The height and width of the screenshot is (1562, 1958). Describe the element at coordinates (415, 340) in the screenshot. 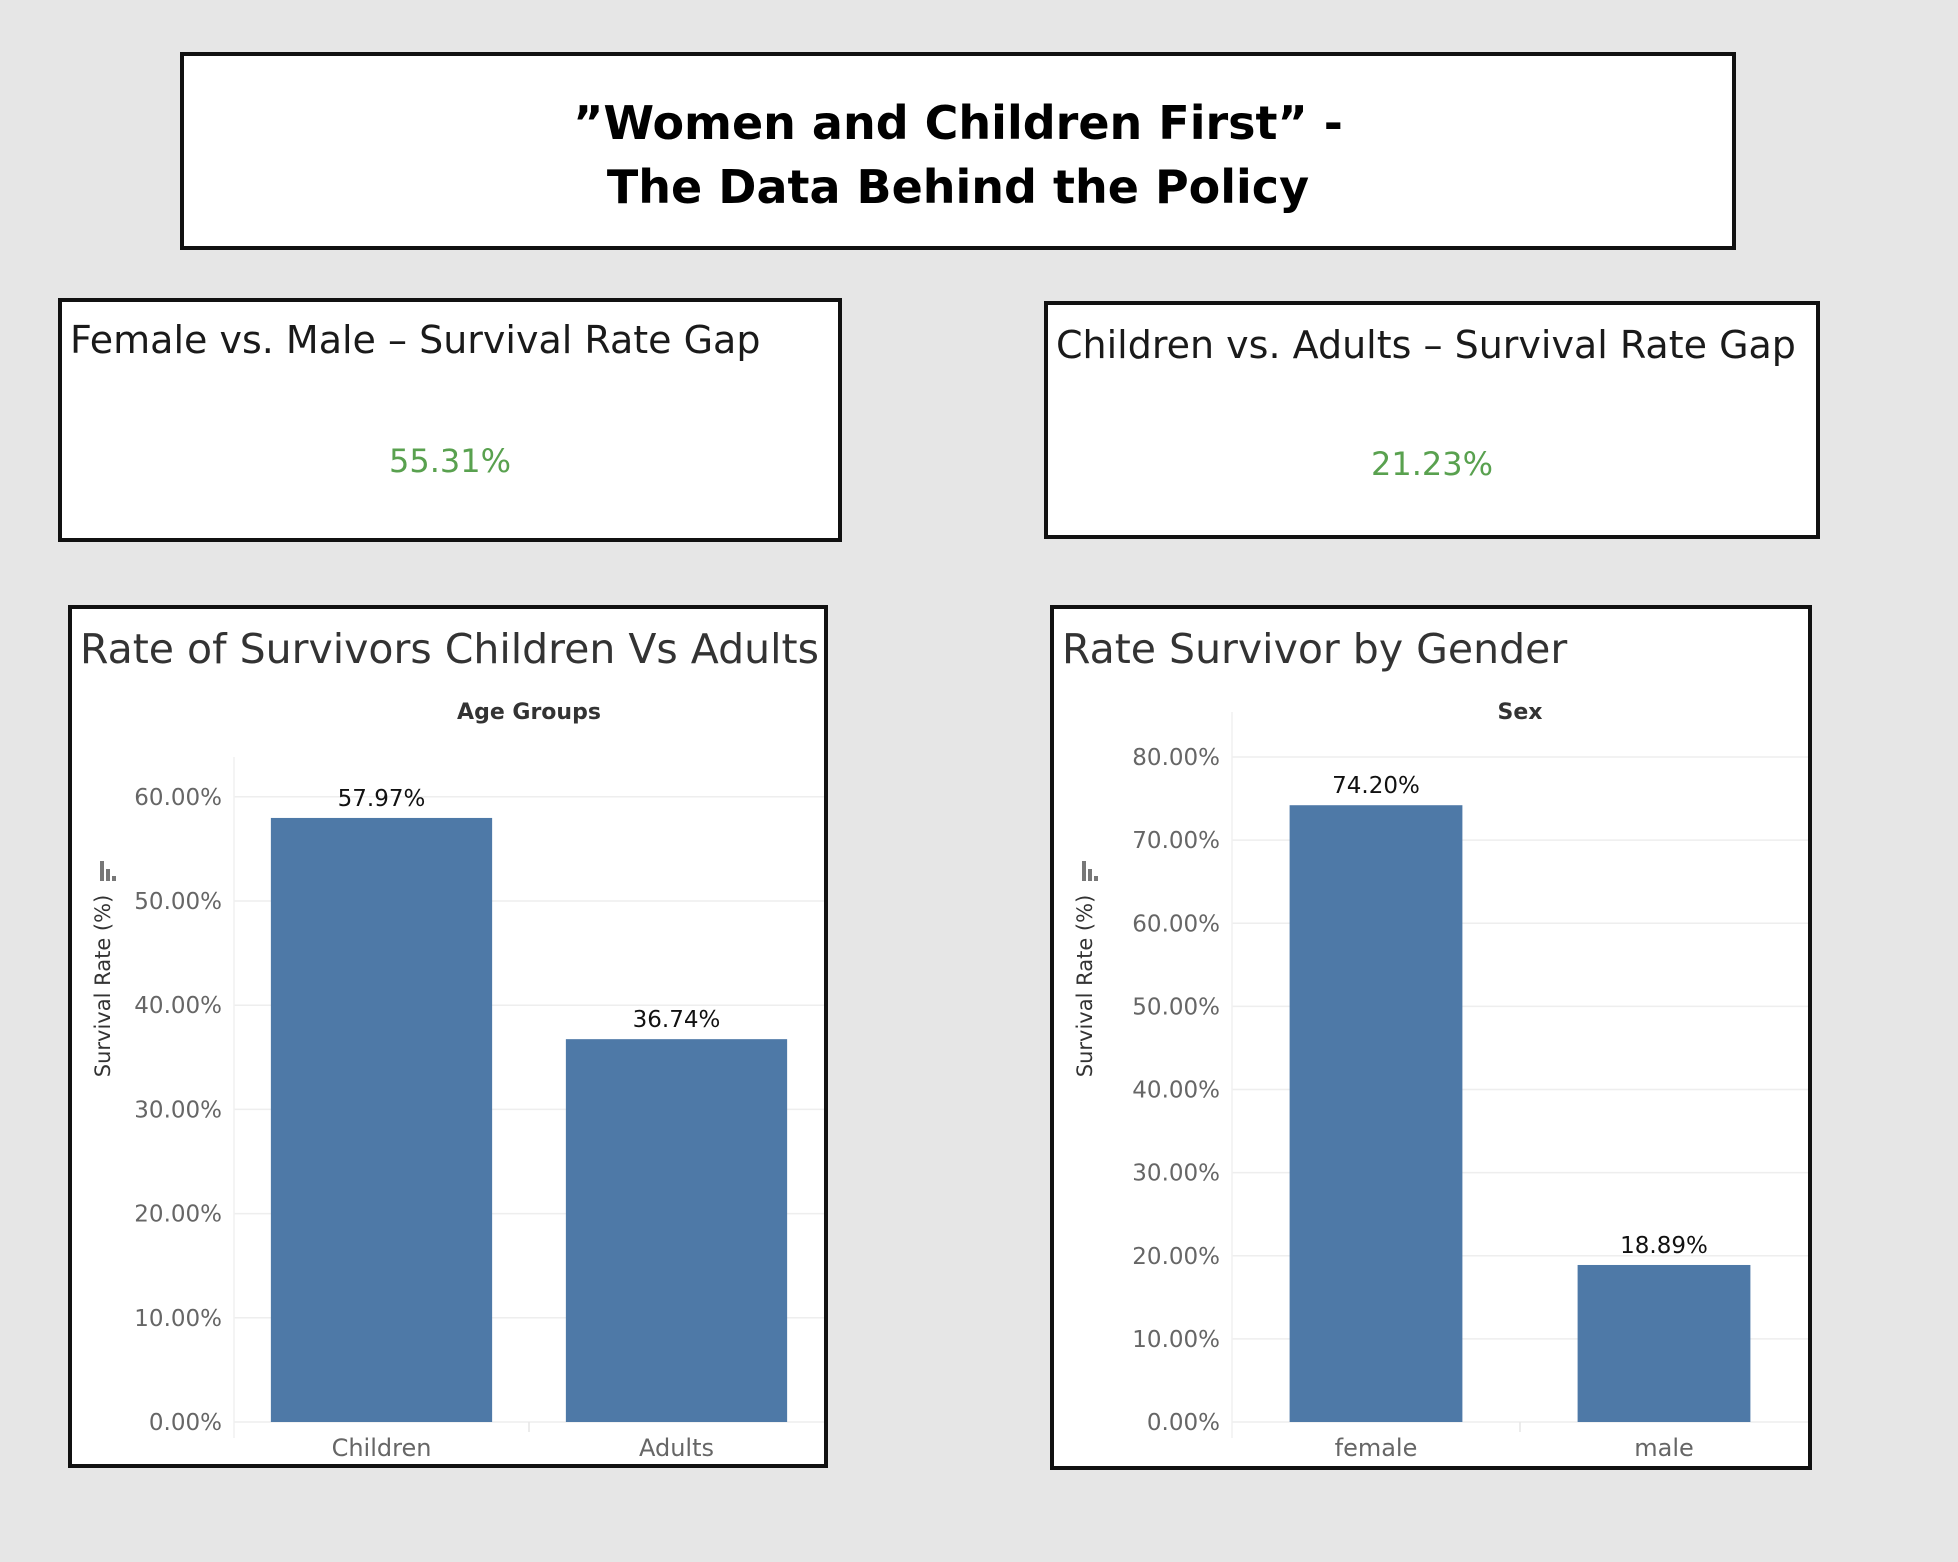

I see `kpi-title: Female vs. Male – Survival Rate Gap` at that location.